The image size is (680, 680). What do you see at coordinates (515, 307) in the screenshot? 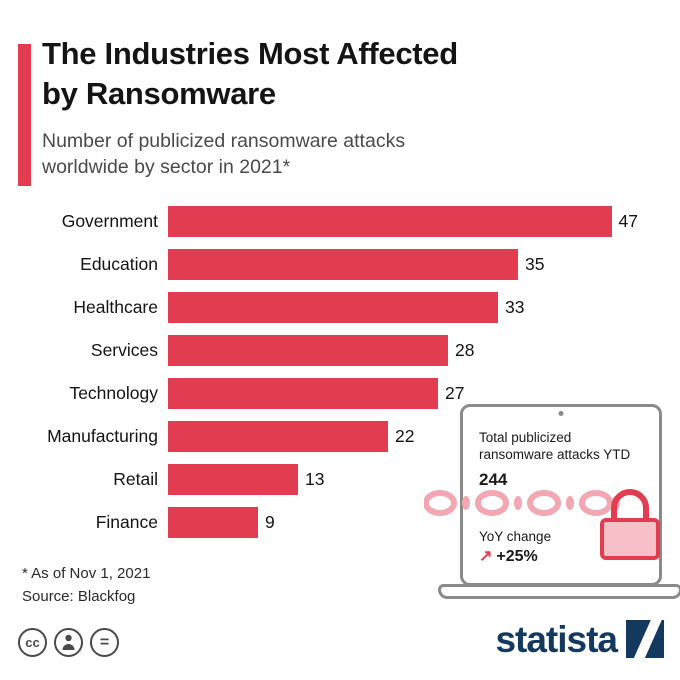
I see `value-label: 33` at bounding box center [515, 307].